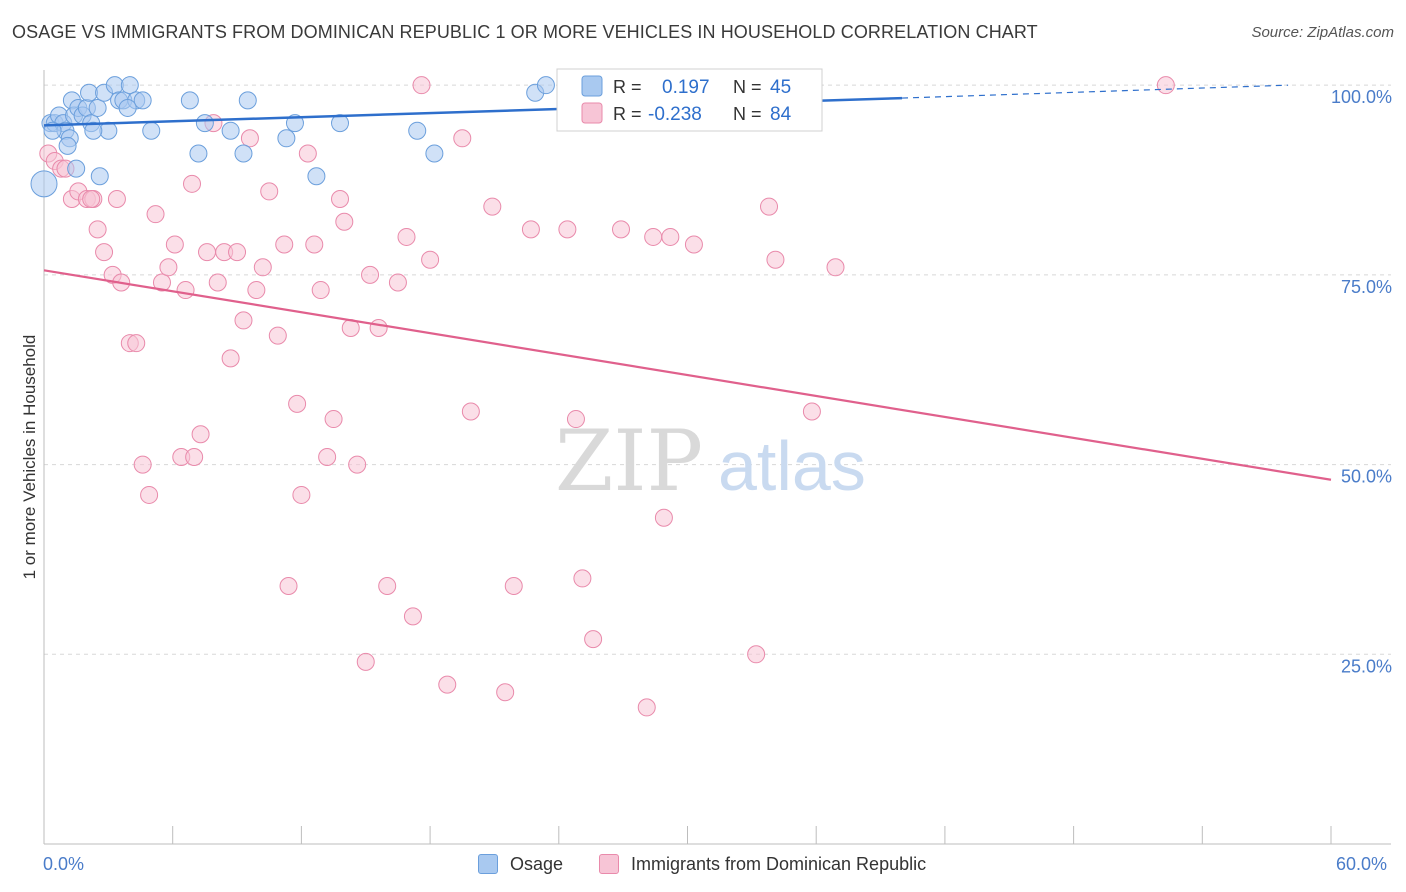  I want to click on legend-n-label-2: N =, so click(747, 114).